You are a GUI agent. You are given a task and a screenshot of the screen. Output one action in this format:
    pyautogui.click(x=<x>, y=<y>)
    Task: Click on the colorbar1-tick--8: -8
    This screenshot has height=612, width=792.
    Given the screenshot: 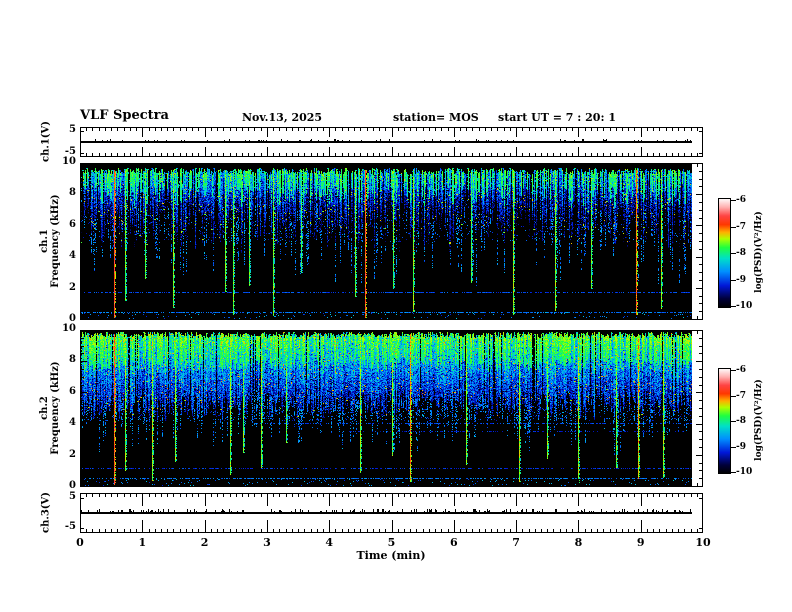 What is the action you would take?
    pyautogui.click(x=741, y=253)
    